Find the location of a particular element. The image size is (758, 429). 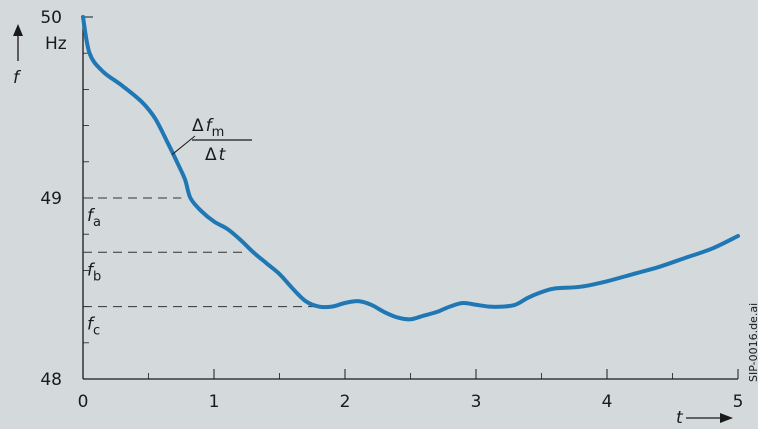

reference-label: fa is located at coordinates (94, 218).